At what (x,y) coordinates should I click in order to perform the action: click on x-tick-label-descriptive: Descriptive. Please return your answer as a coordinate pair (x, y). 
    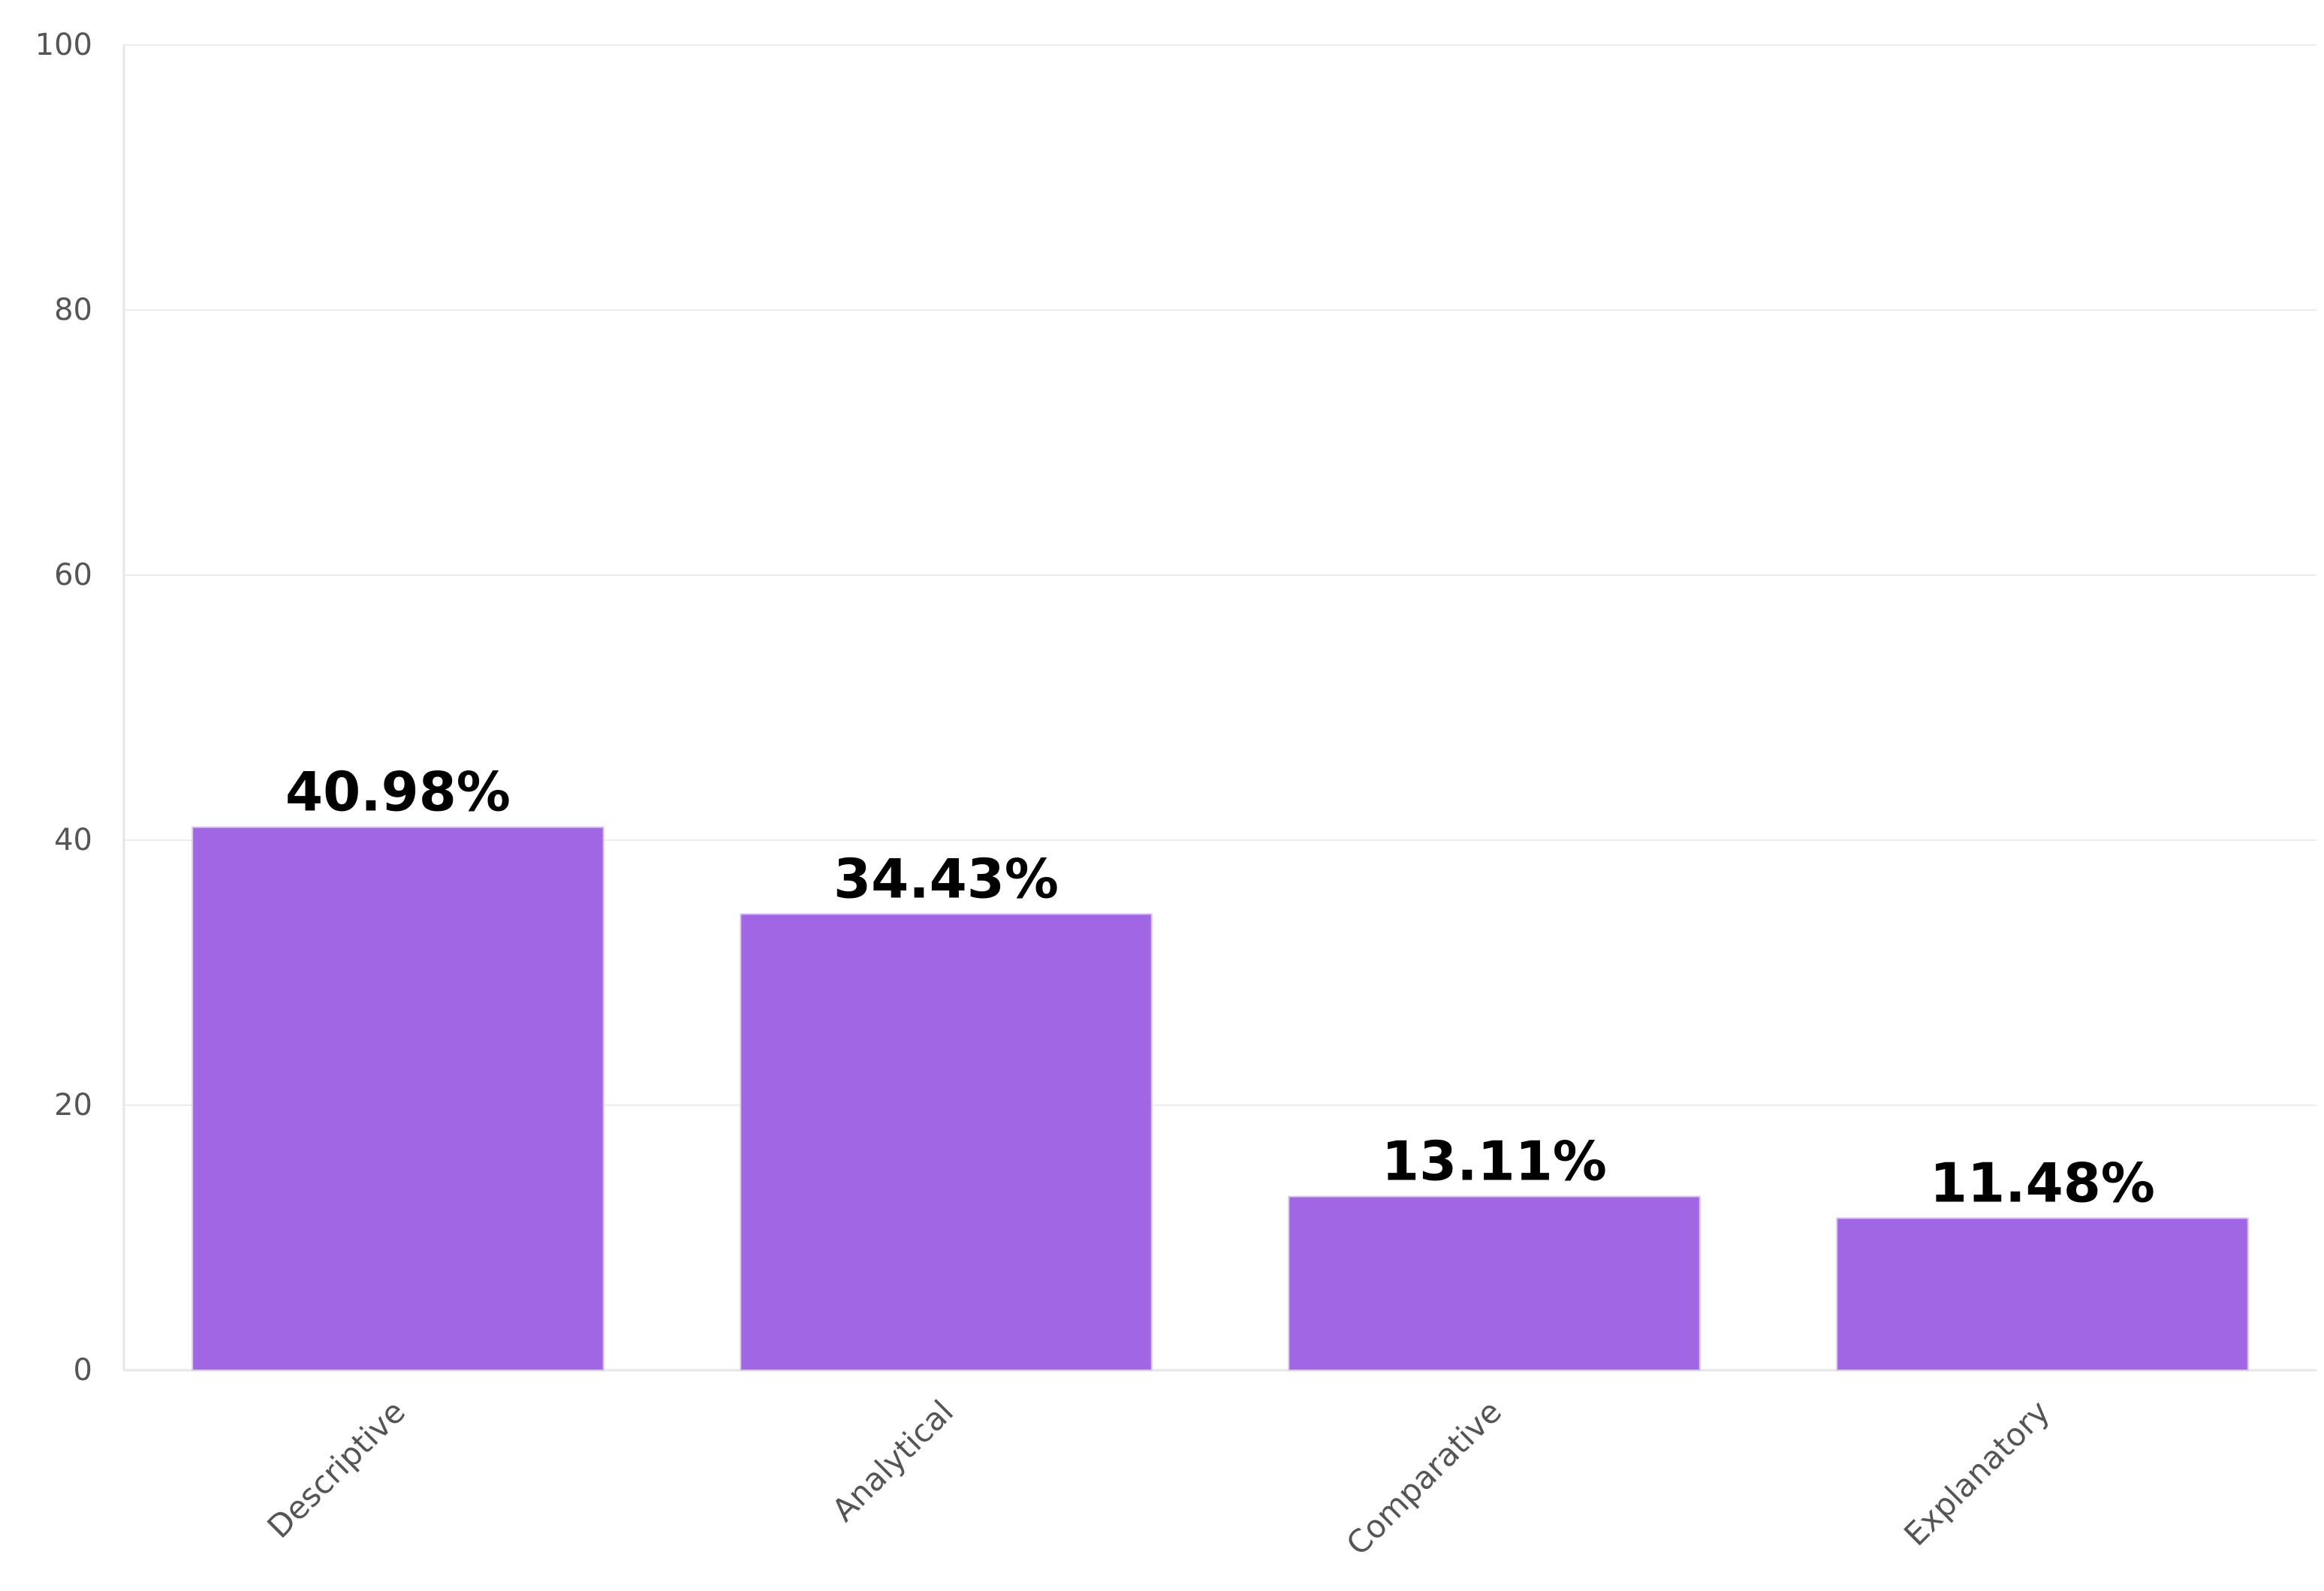
    Looking at the image, I should click on (336, 1469).